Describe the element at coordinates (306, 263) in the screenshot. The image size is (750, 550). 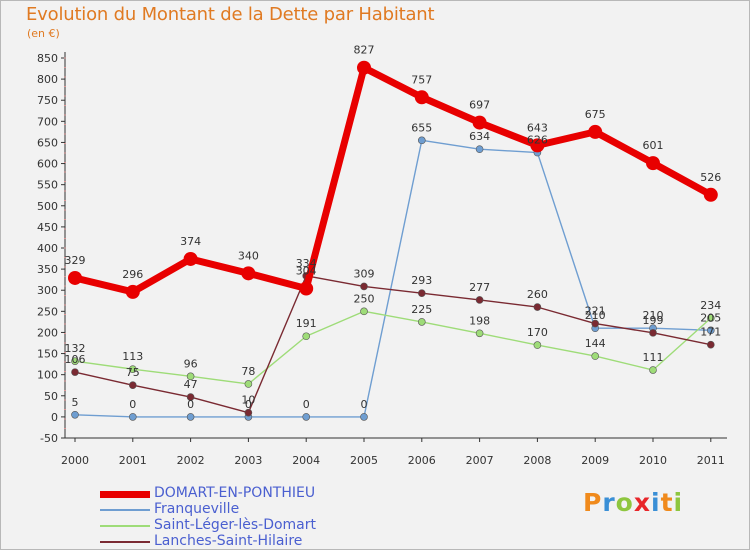
I see `data-label: 334` at that location.